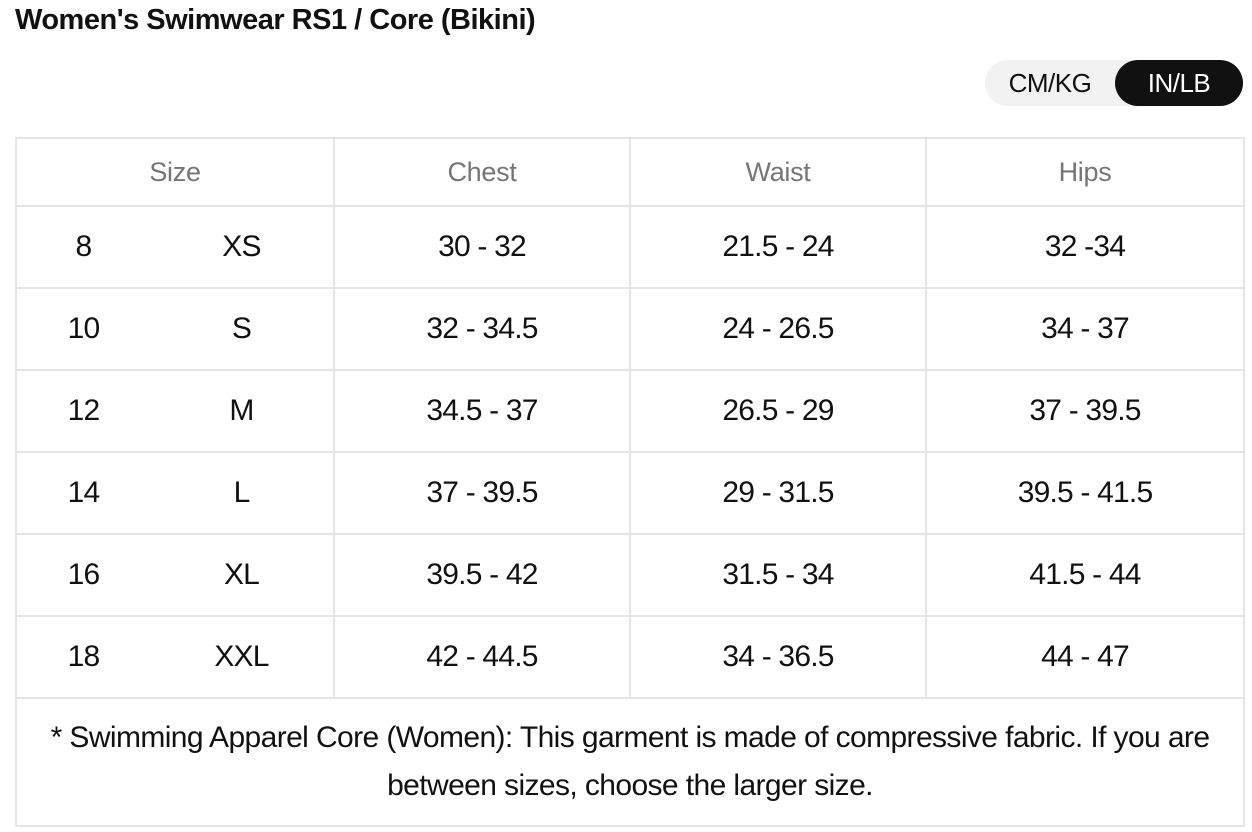 This screenshot has height=832, width=1252. I want to click on waist-value: 31.5 - 34, so click(778, 575).